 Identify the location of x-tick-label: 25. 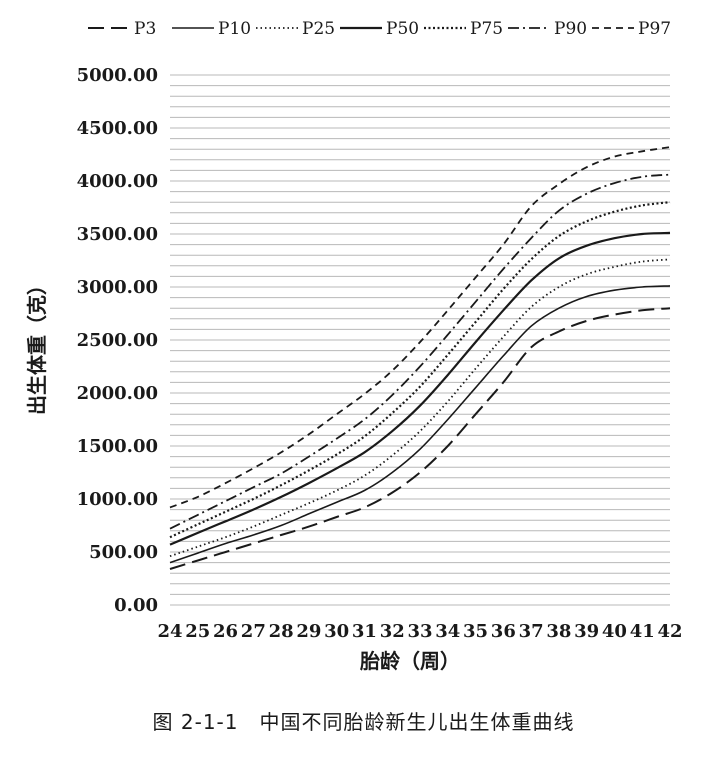
(197, 631).